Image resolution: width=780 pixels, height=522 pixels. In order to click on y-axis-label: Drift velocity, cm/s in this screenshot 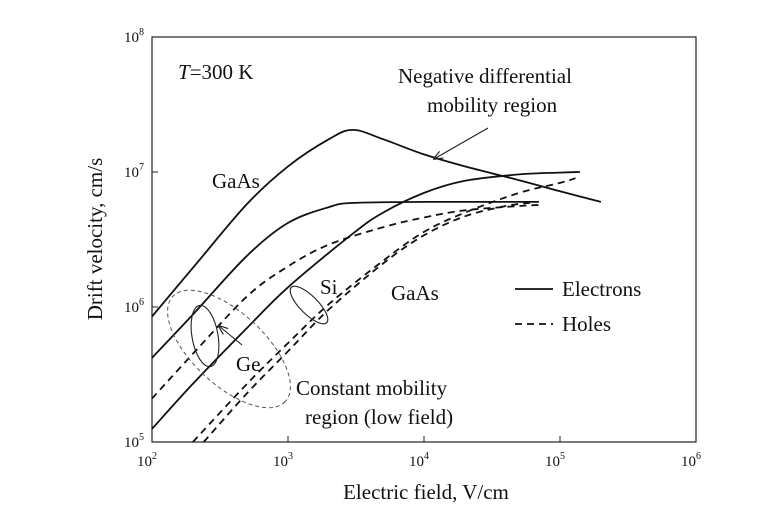, I will do `click(95, 239)`.